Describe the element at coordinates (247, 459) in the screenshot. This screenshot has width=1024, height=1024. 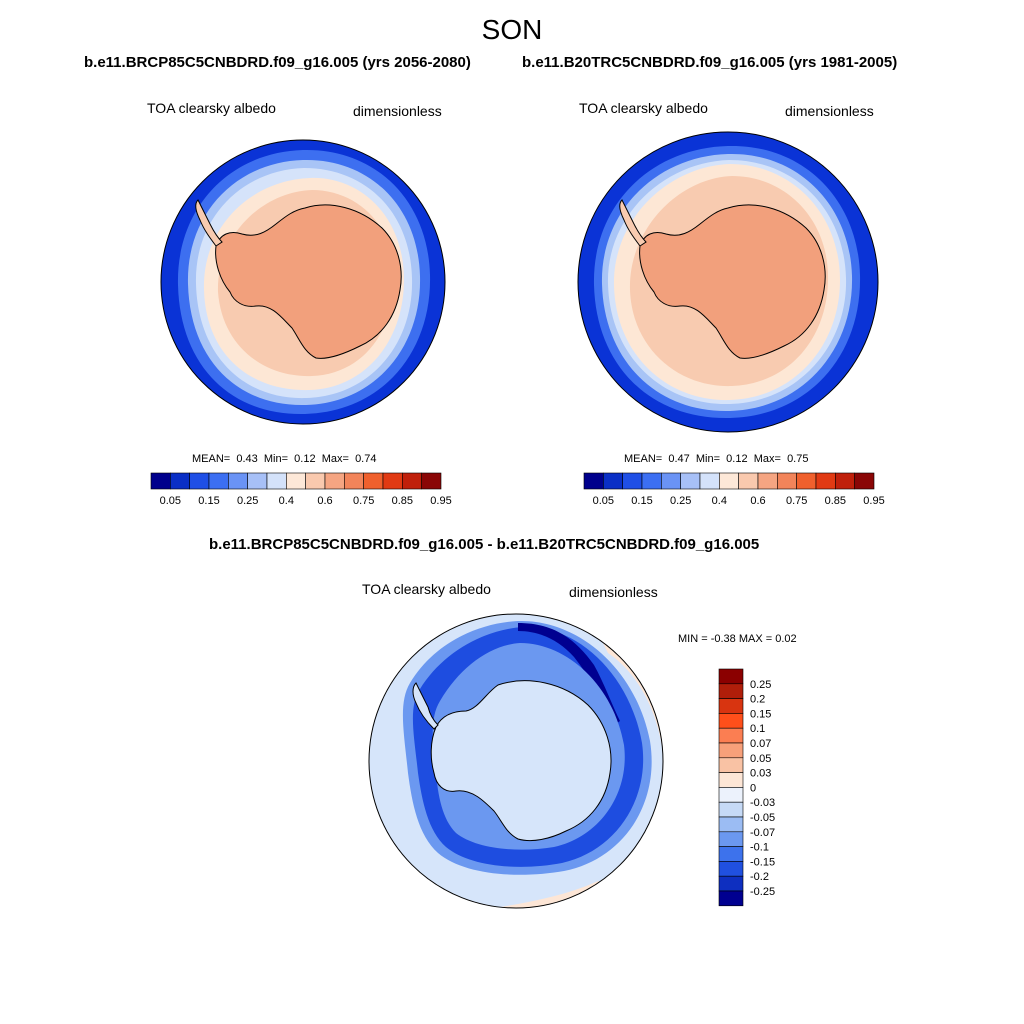
I see `left-mean-value: 0.43` at that location.